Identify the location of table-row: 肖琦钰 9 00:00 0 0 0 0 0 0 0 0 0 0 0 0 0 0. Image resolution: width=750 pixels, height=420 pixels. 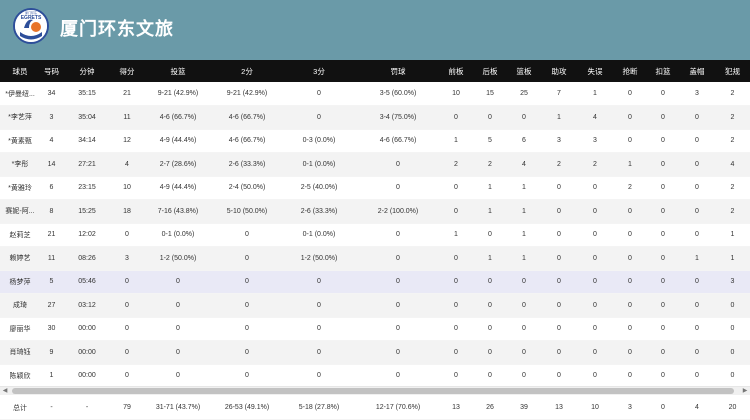
(375, 352).